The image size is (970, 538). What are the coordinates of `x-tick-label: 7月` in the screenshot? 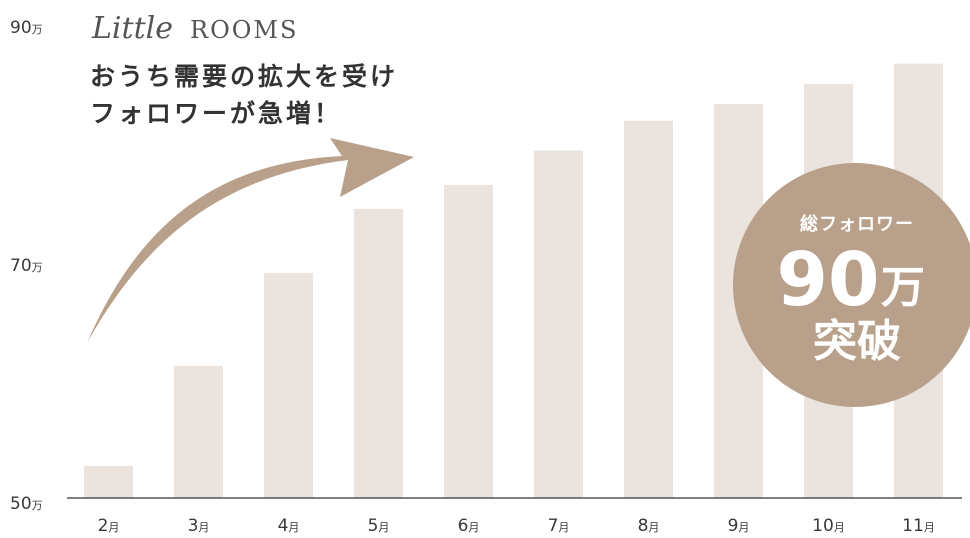 It's located at (559, 526).